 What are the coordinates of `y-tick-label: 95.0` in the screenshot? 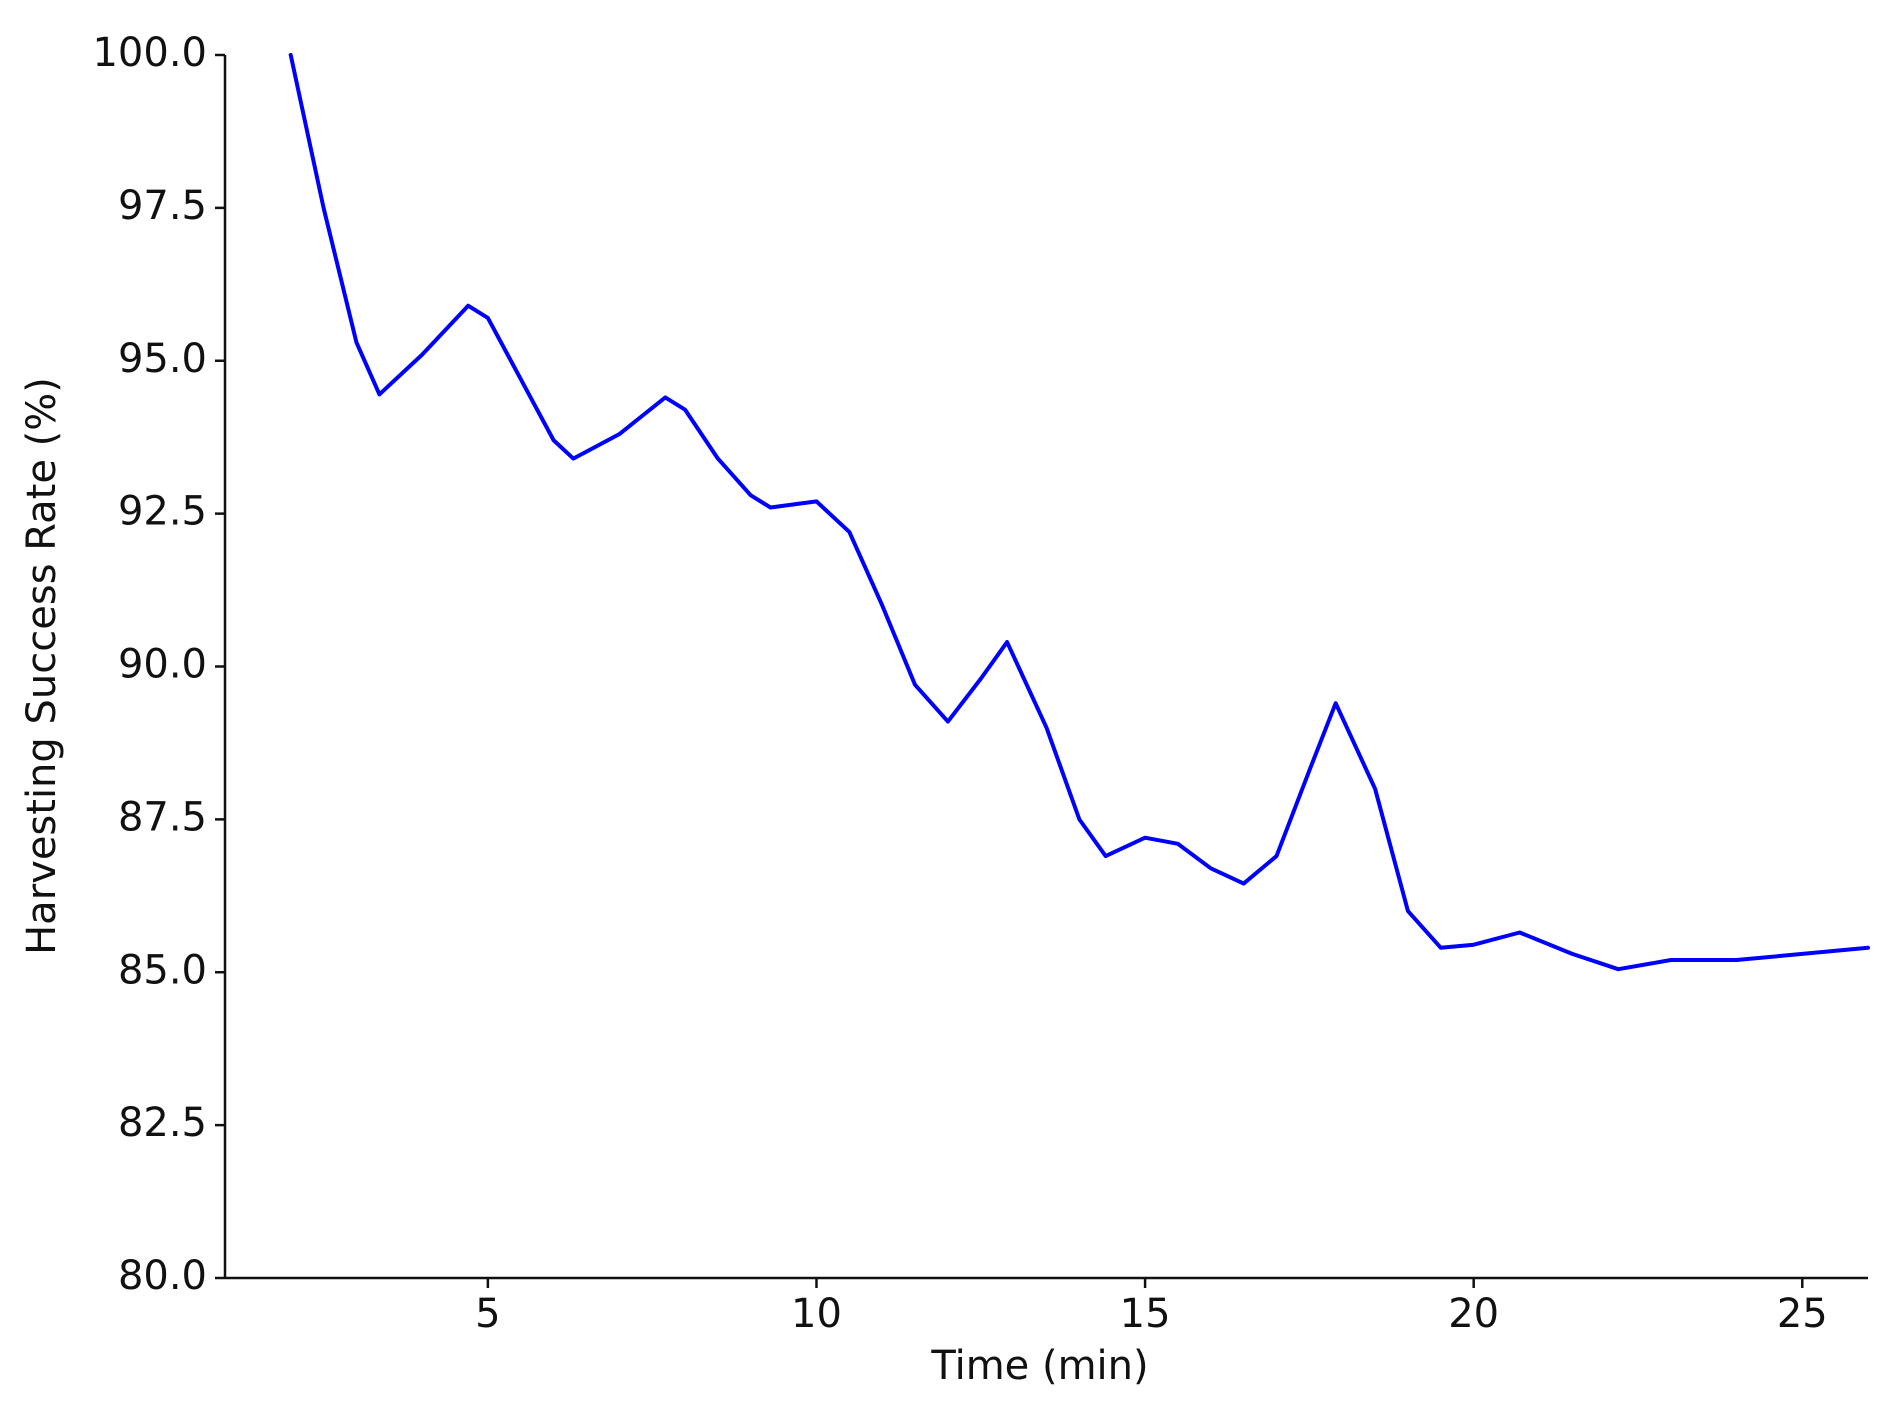 It's located at (162, 359).